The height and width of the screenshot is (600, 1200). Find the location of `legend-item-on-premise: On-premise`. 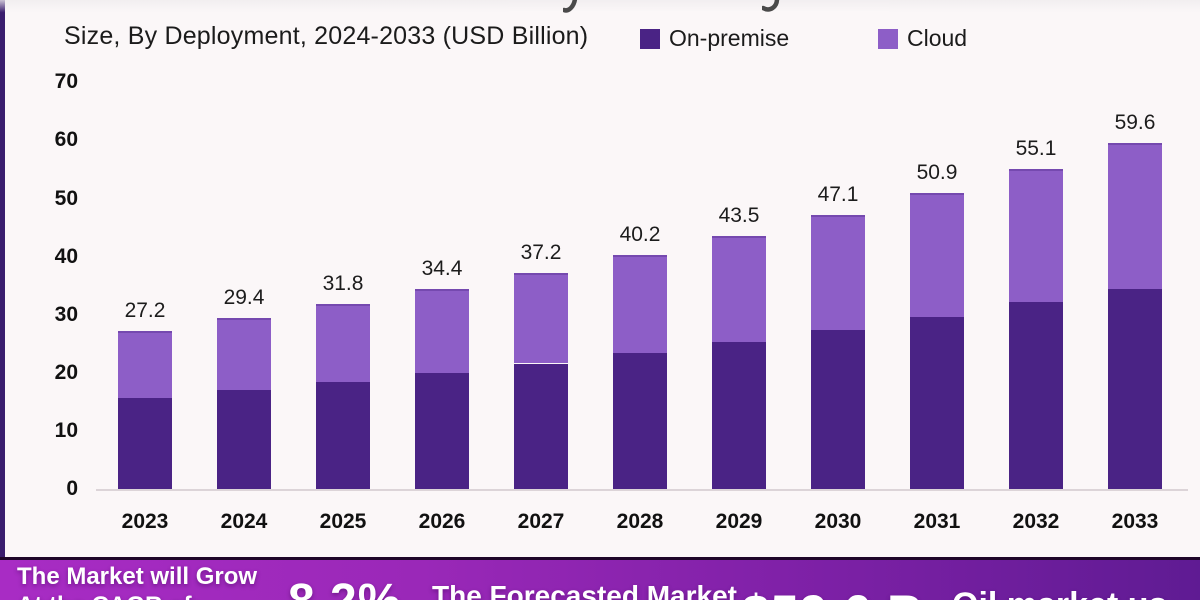

legend-item-on-premise: On-premise is located at coordinates (714, 38).